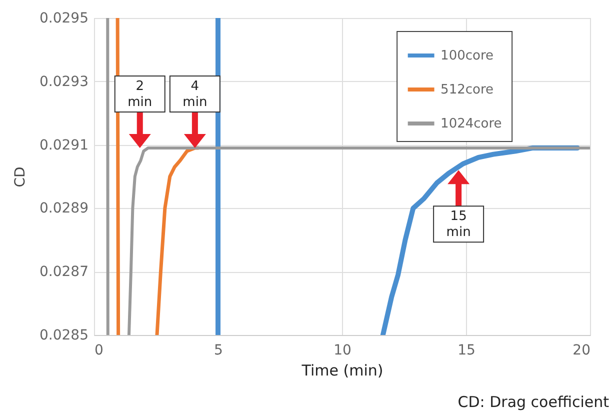 This screenshot has height=412, width=609. Describe the element at coordinates (195, 94) in the screenshot. I see `annotation: 4 min` at that location.